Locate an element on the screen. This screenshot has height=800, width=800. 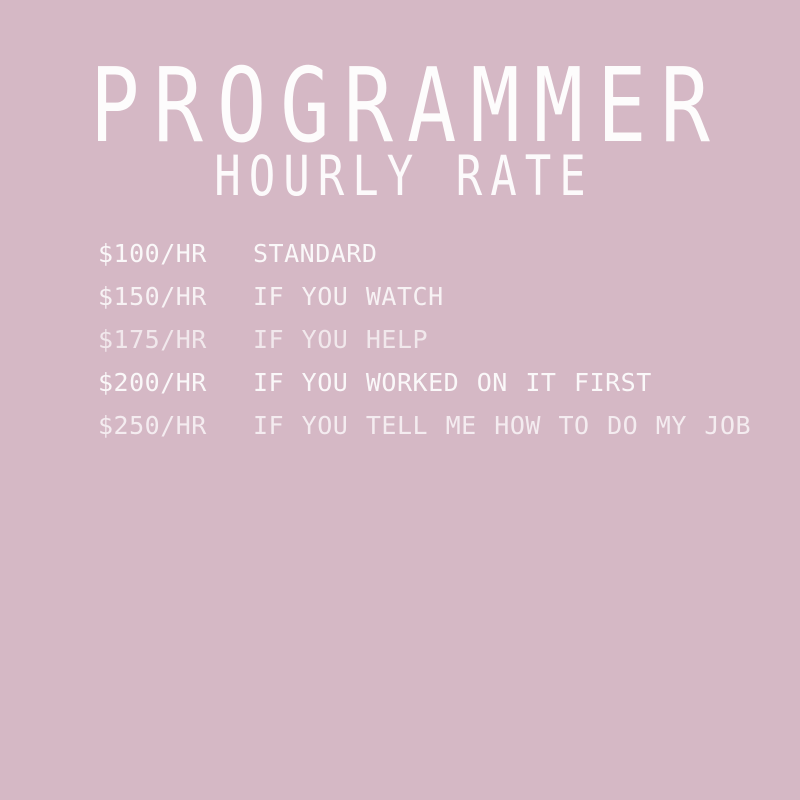
rate-condition: IF YOU HELP is located at coordinates (341, 339).